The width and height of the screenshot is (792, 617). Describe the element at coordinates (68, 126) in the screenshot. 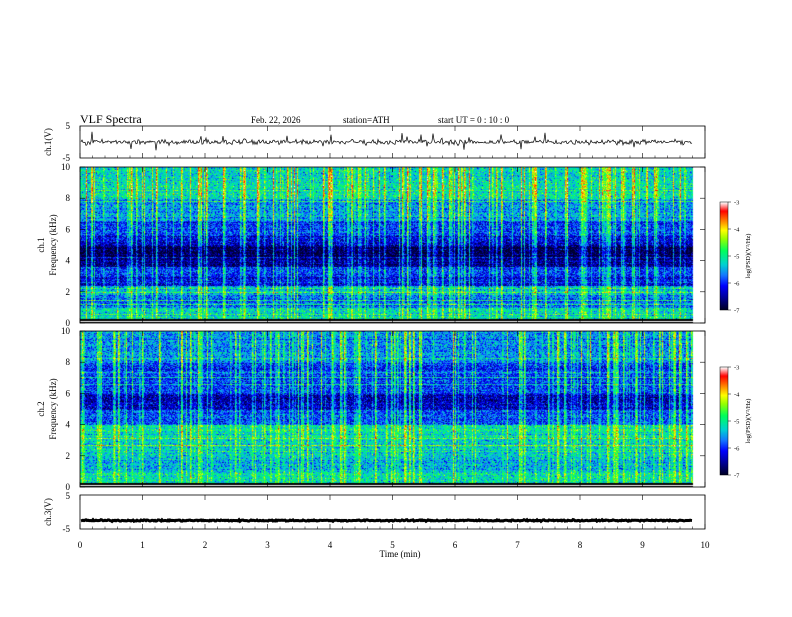

I see `ch1-ytick-top: 5` at that location.